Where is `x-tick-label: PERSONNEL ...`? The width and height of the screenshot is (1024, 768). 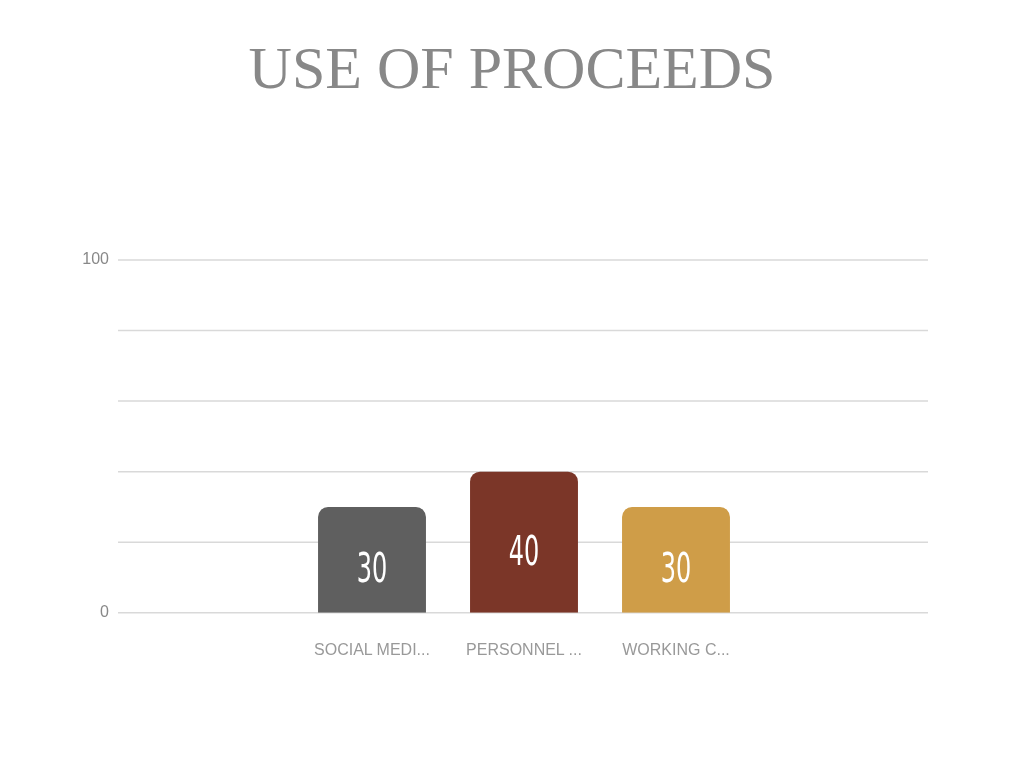
x-tick-label: PERSONNEL ... is located at coordinates (524, 649).